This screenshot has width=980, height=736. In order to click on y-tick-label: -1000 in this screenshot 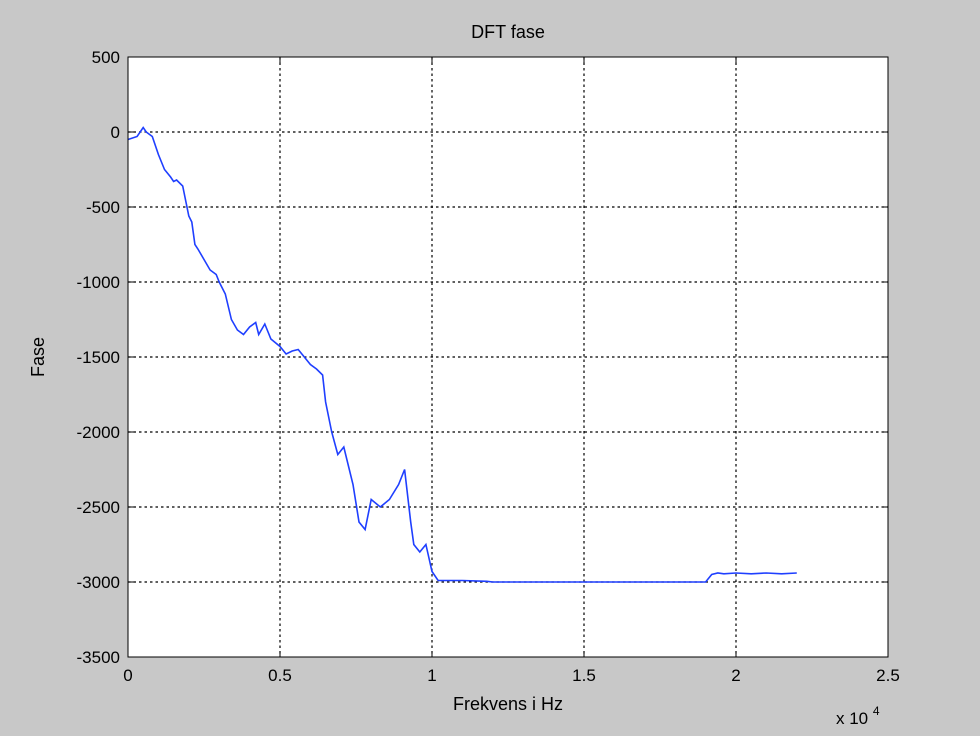, I will do `click(98, 282)`.